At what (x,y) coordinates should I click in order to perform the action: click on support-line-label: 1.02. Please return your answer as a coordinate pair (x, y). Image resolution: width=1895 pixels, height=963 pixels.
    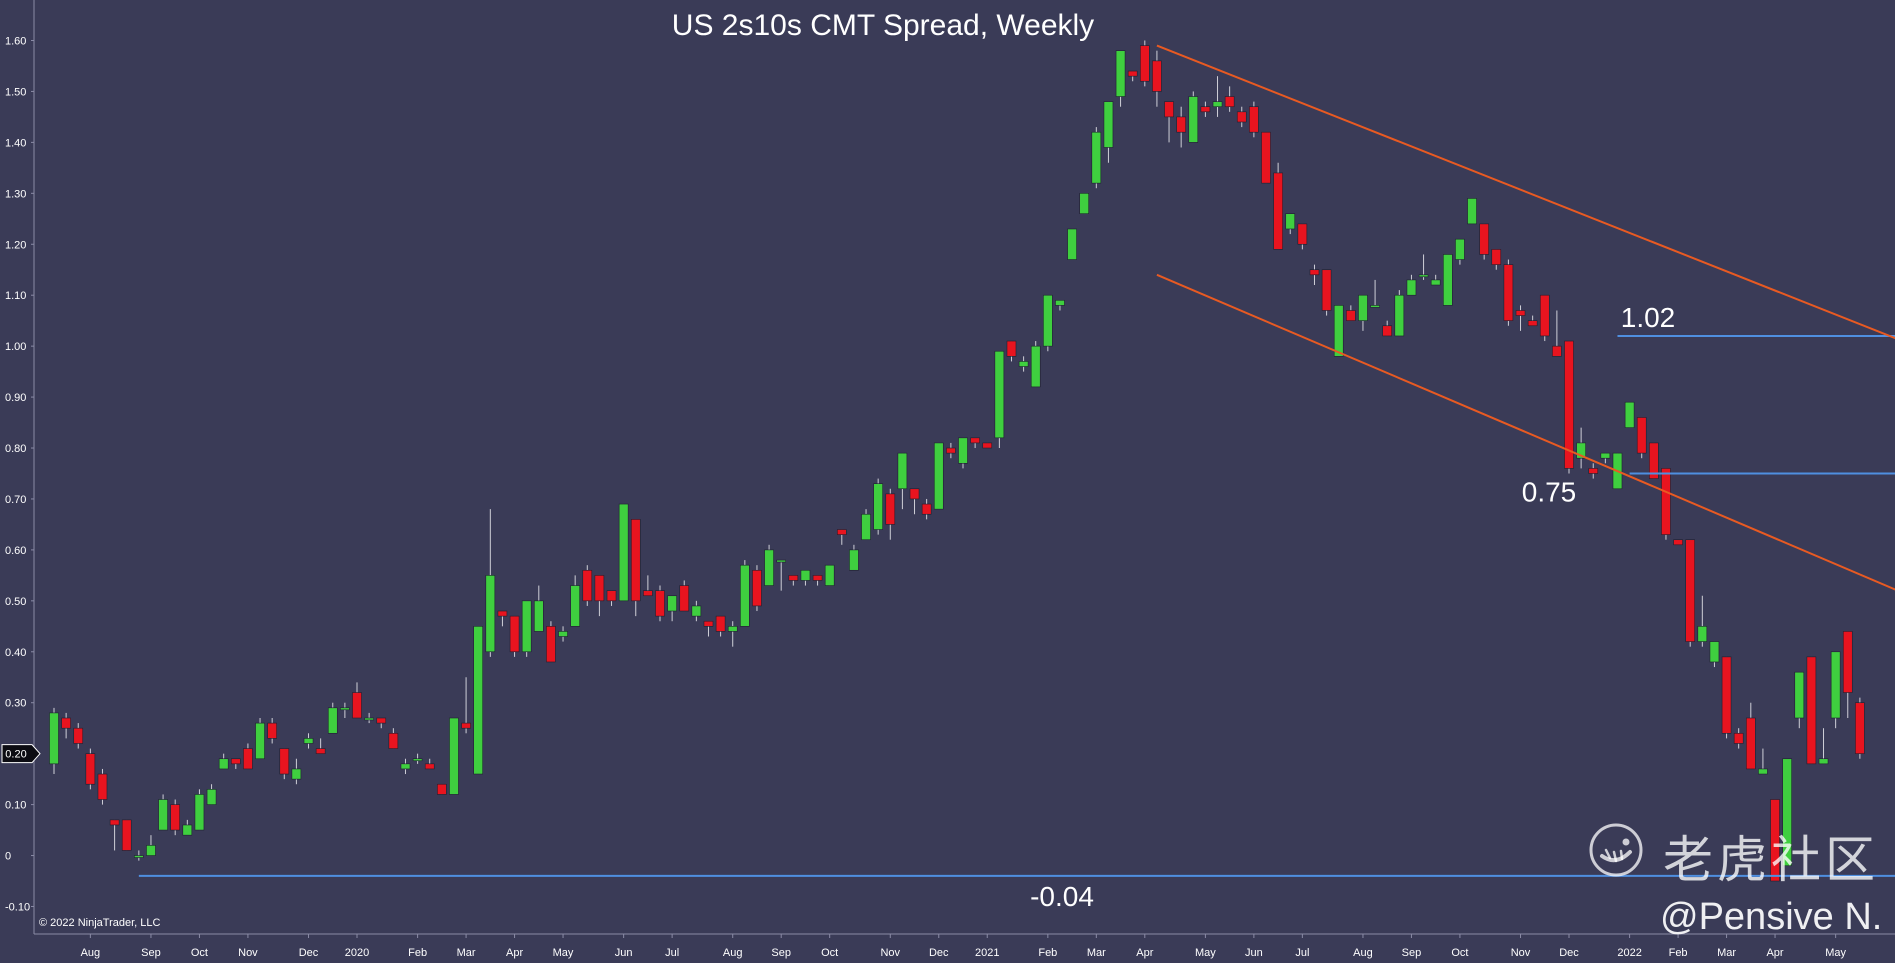
    Looking at the image, I should click on (1648, 317).